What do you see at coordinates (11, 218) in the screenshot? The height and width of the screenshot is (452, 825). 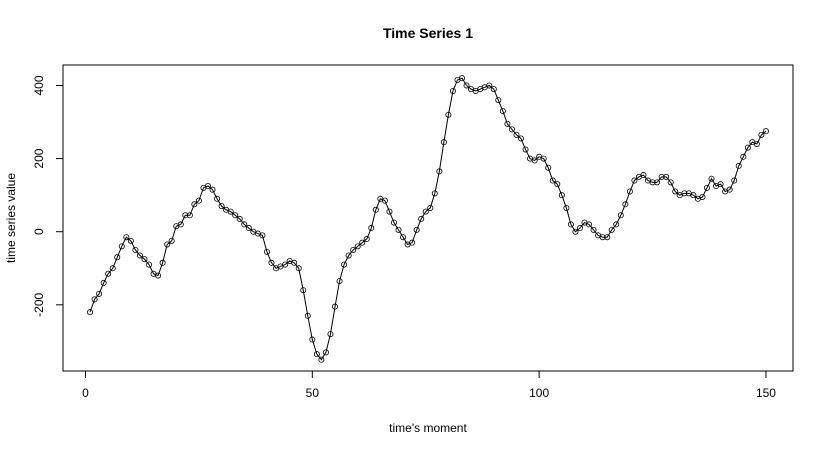 I see `y-axis-label: time series value` at bounding box center [11, 218].